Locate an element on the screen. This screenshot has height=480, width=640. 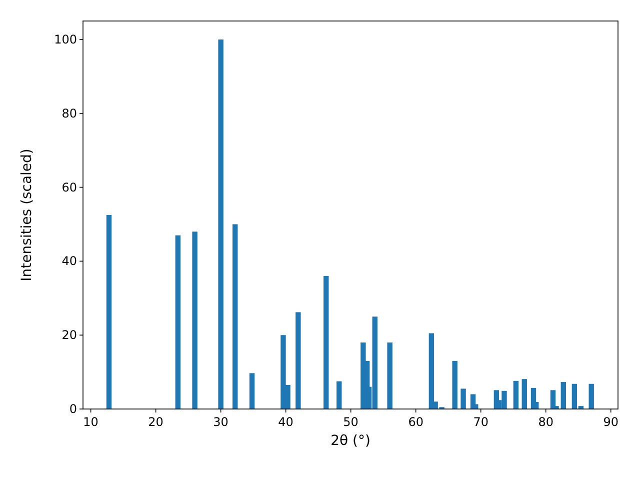
x-tick-label: 80 is located at coordinates (546, 422).